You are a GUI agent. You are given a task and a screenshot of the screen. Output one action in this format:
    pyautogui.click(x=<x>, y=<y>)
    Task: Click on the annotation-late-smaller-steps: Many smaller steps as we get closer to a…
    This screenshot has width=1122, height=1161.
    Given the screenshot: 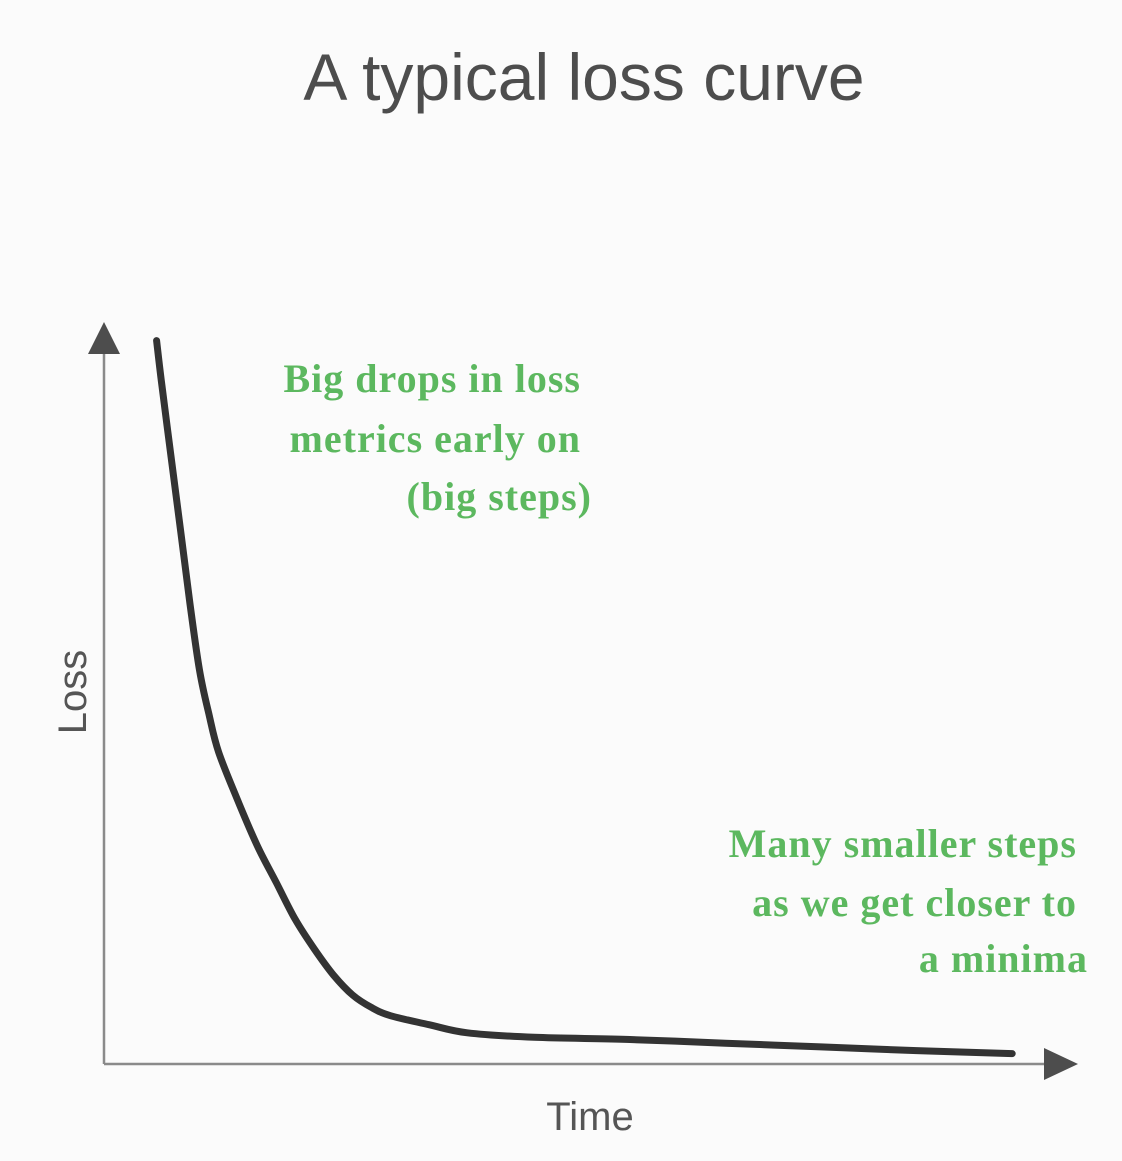 What is the action you would take?
    pyautogui.click(x=908, y=901)
    